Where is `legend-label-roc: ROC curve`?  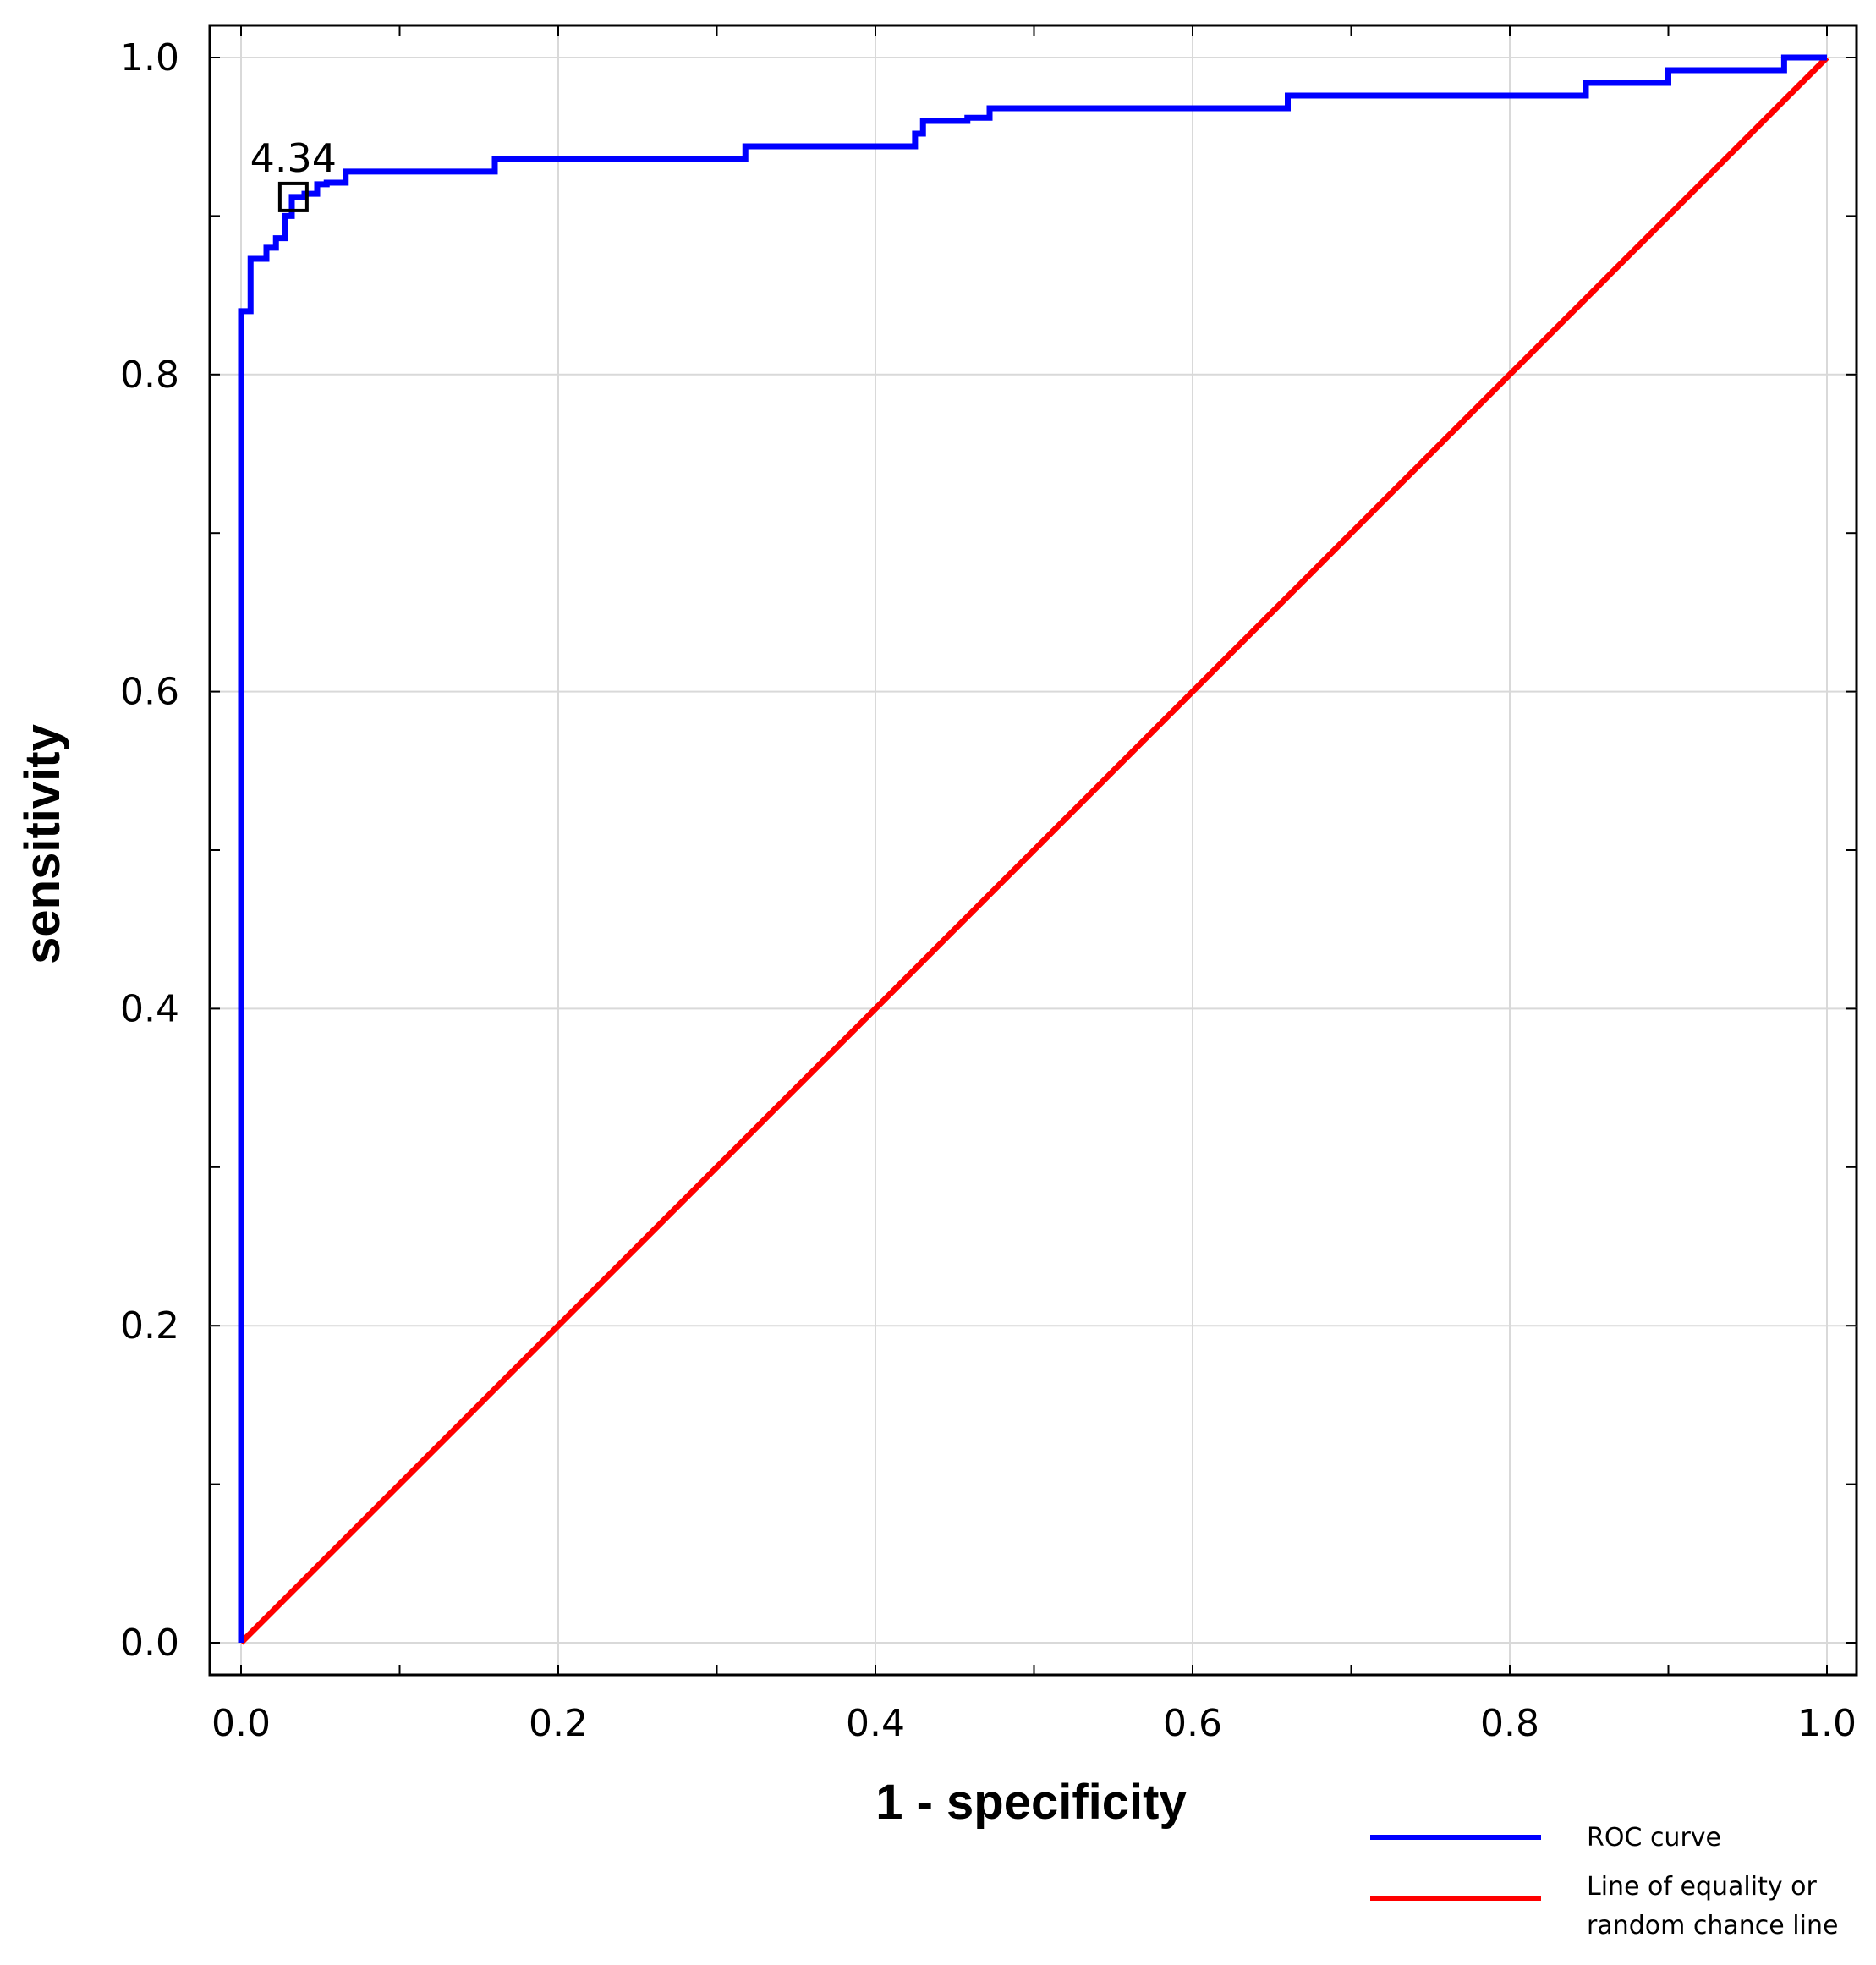 legend-label-roc: ROC curve is located at coordinates (1654, 1837).